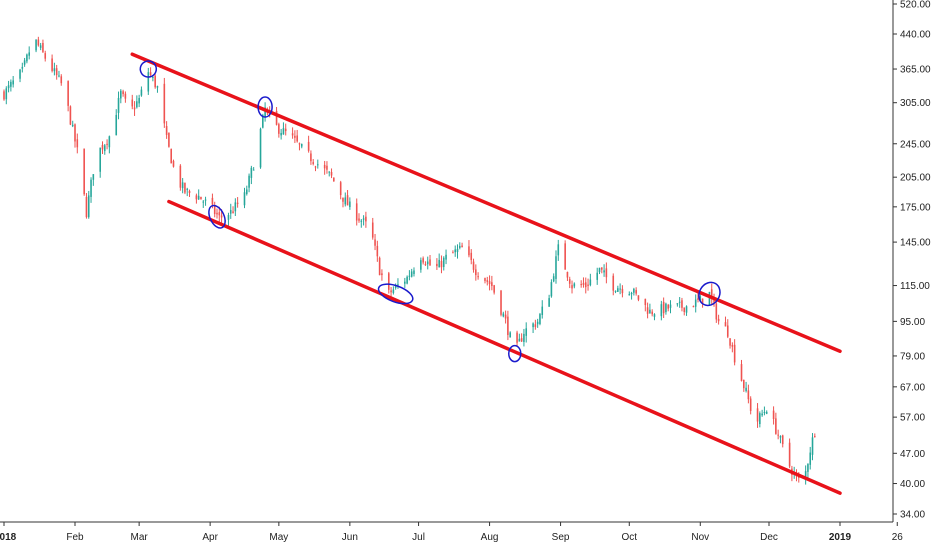 The height and width of the screenshot is (550, 932). Describe the element at coordinates (912, 418) in the screenshot. I see `y-tick-label: 57.00` at that location.